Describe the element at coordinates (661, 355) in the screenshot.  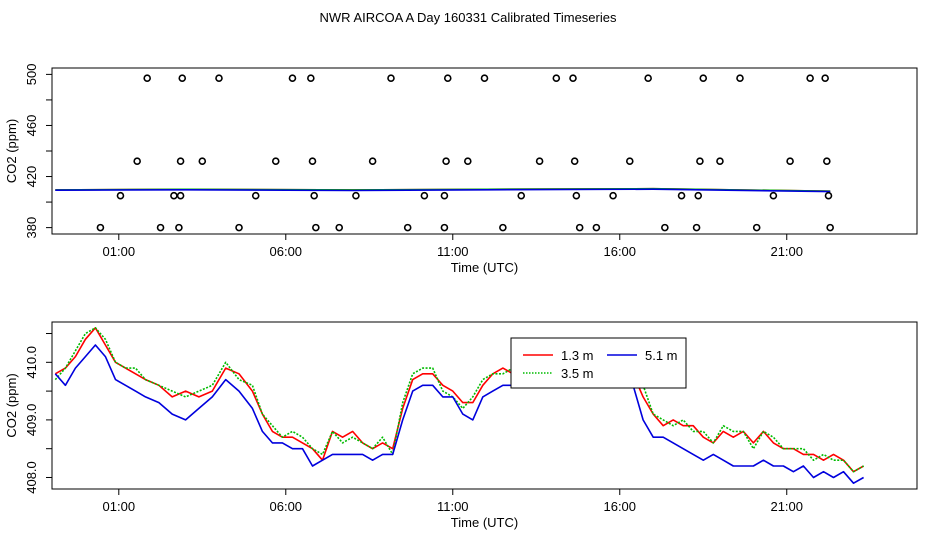
I see `legend-label: 5.1 m` at that location.